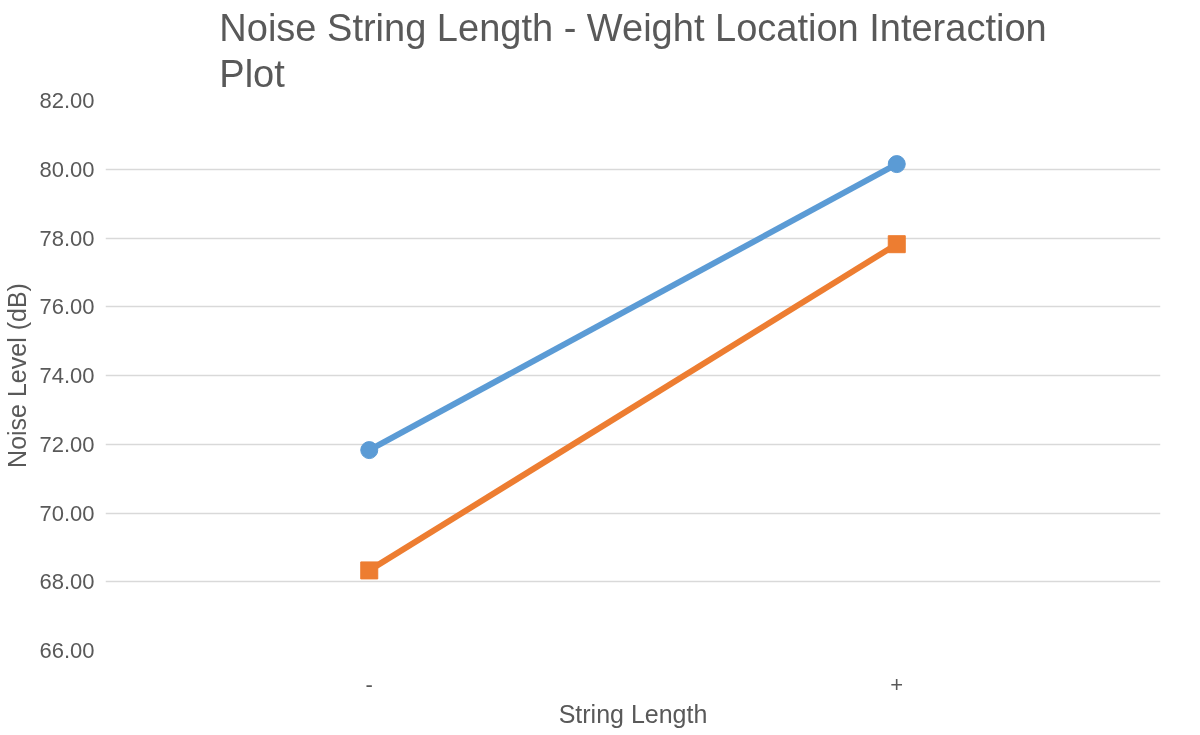  Describe the element at coordinates (369, 684) in the screenshot. I see `x-tick-label: -` at that location.